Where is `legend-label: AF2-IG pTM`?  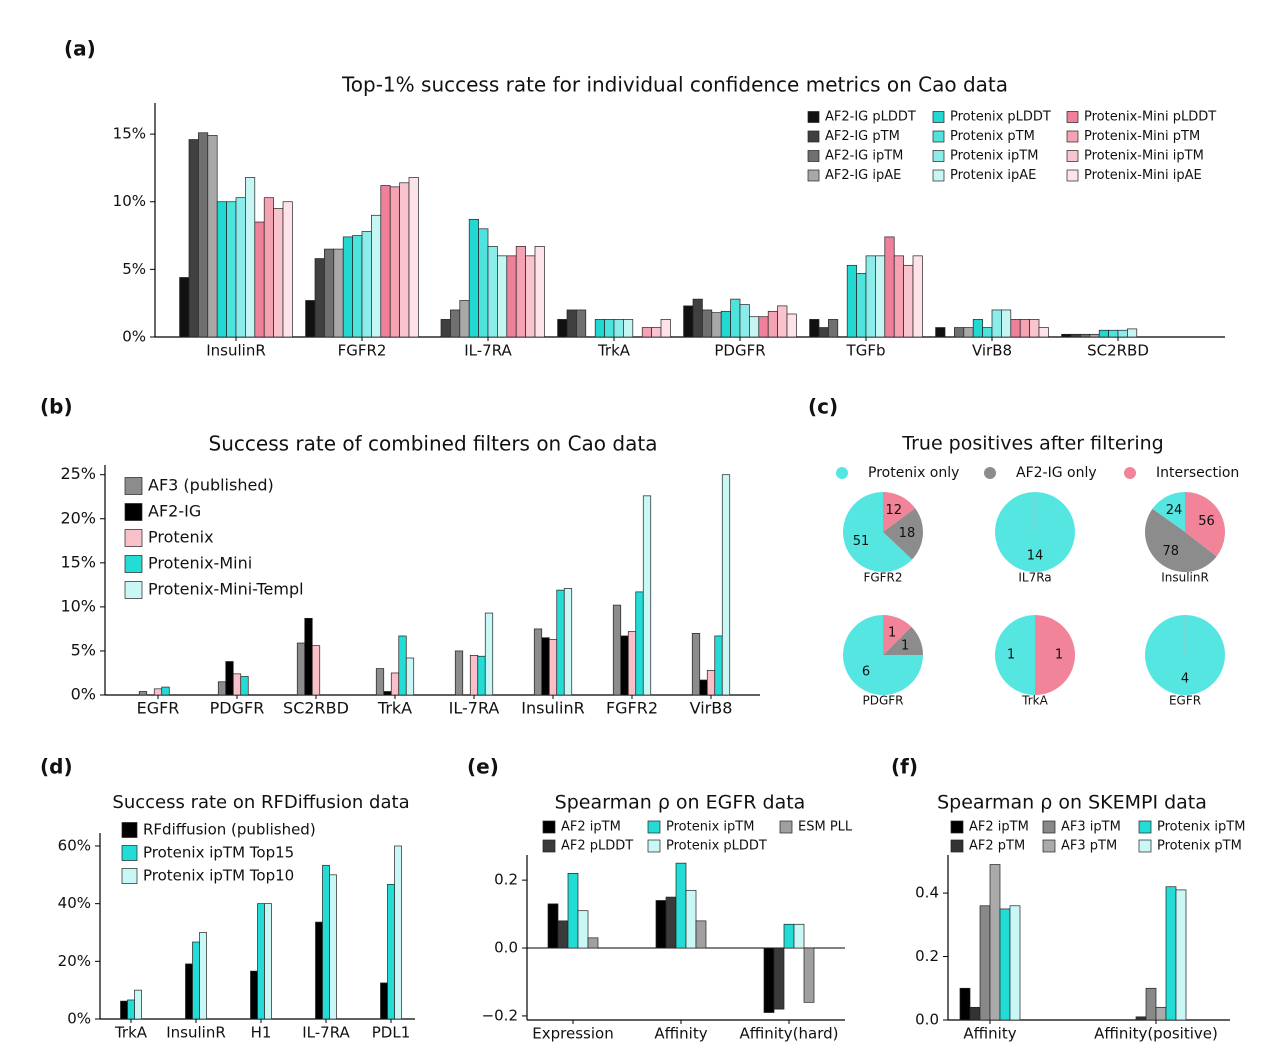
legend-label: AF2-IG pTM is located at coordinates (862, 136).